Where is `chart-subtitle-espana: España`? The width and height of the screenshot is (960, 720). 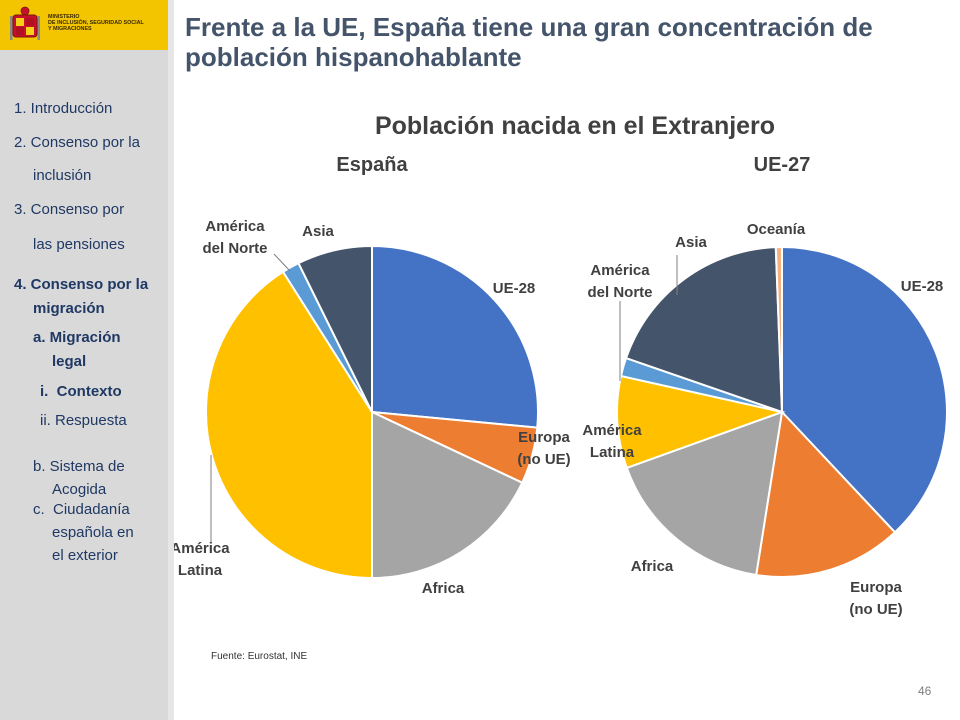
chart-subtitle-espana: España is located at coordinates (372, 165).